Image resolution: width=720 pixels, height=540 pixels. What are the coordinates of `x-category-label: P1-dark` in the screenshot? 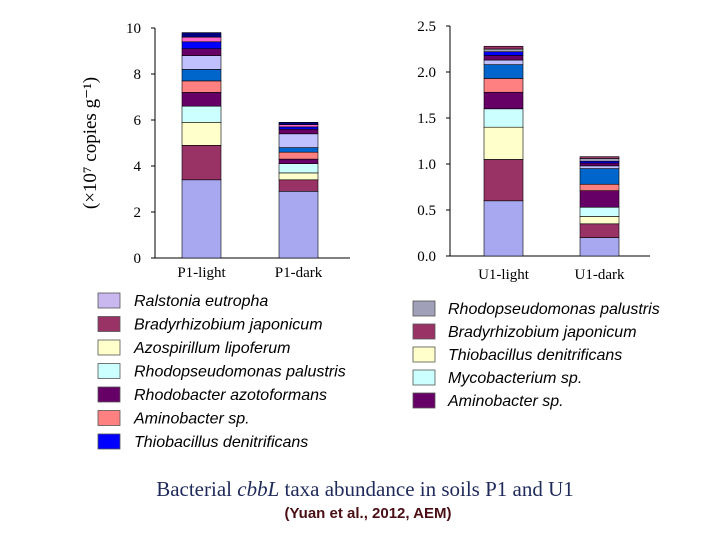 It's located at (299, 273).